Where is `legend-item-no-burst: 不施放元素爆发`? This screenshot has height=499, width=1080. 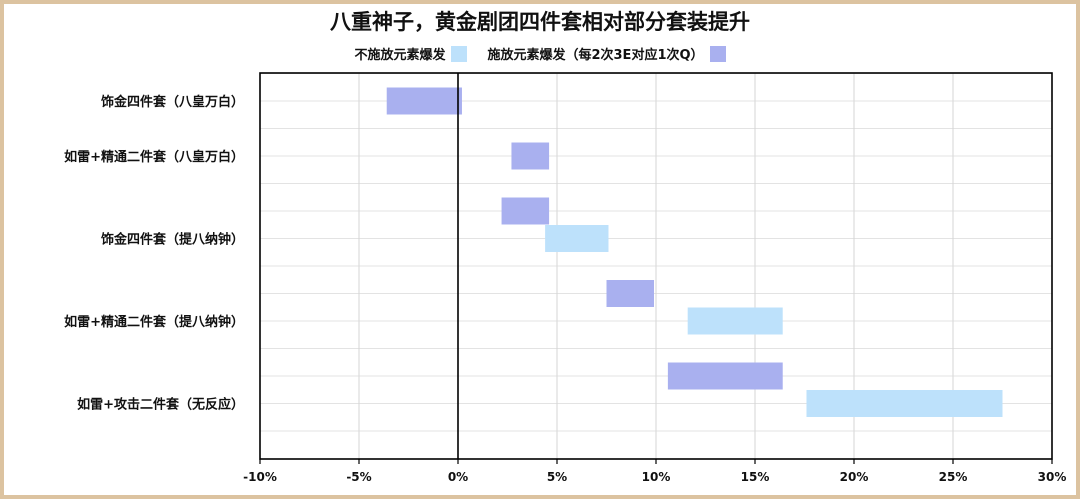
legend-item-no-burst: 不施放元素爆发 is located at coordinates (411, 53).